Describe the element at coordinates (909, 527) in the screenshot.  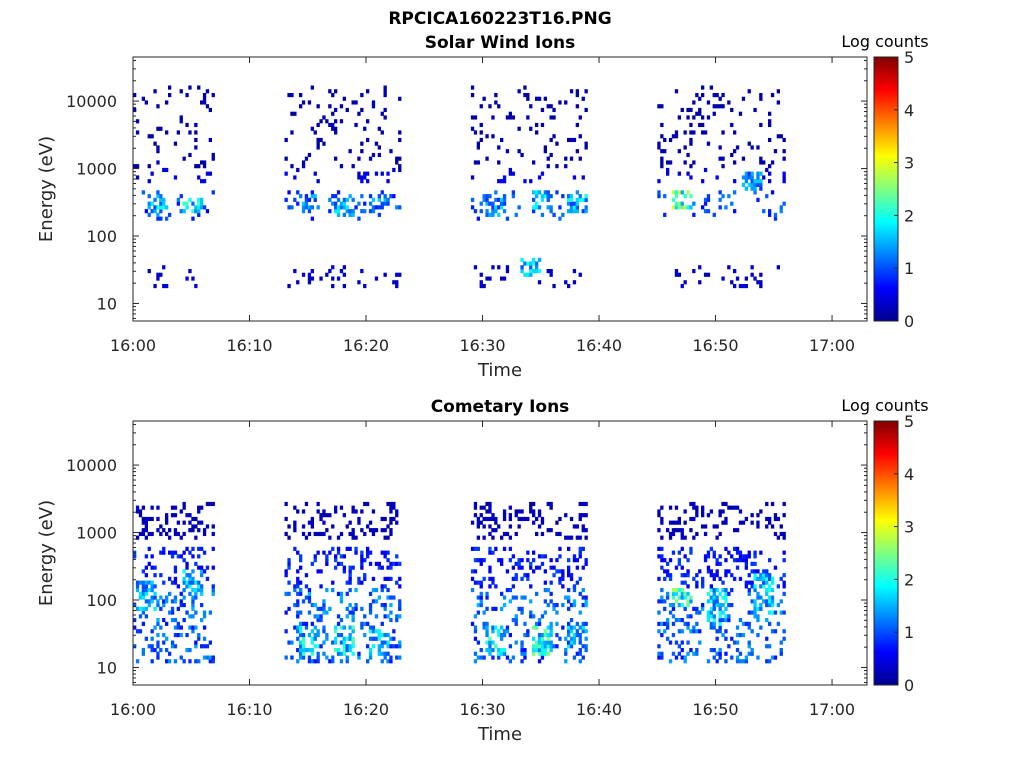
I see `colorbar-tick-label: 3` at that location.